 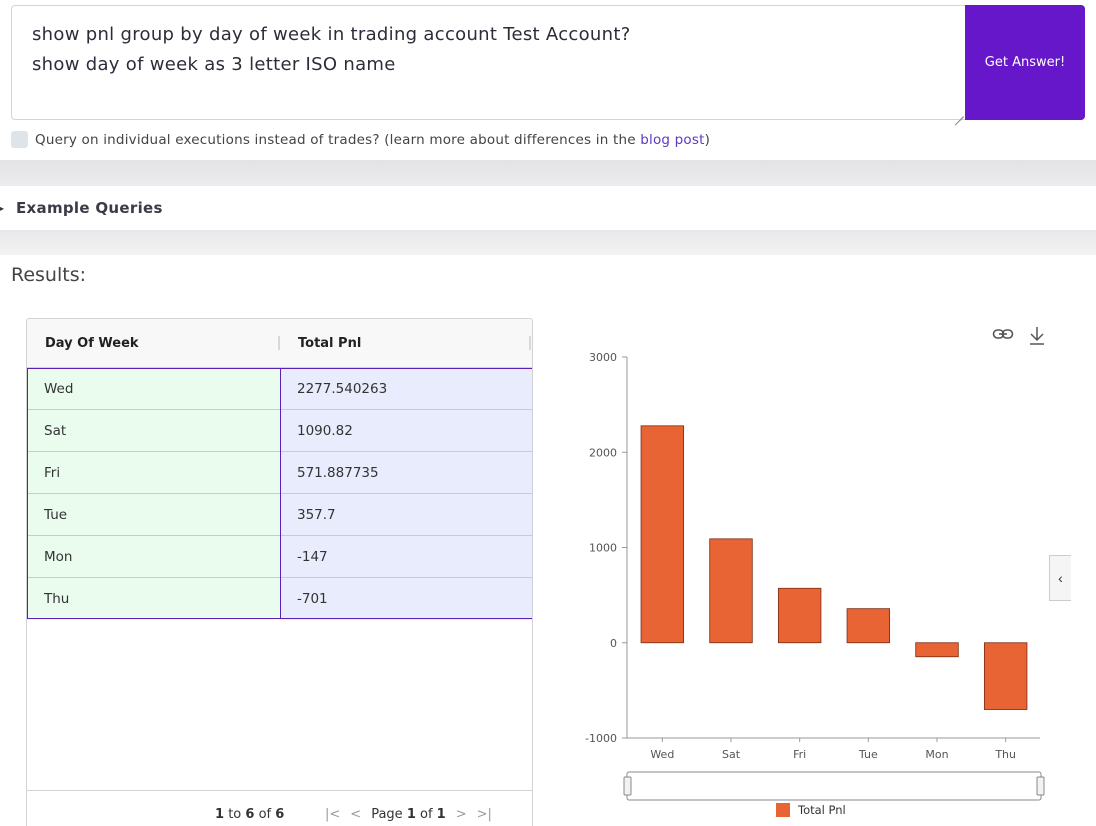 I want to click on cell-pnl: 357.7, so click(x=406, y=515).